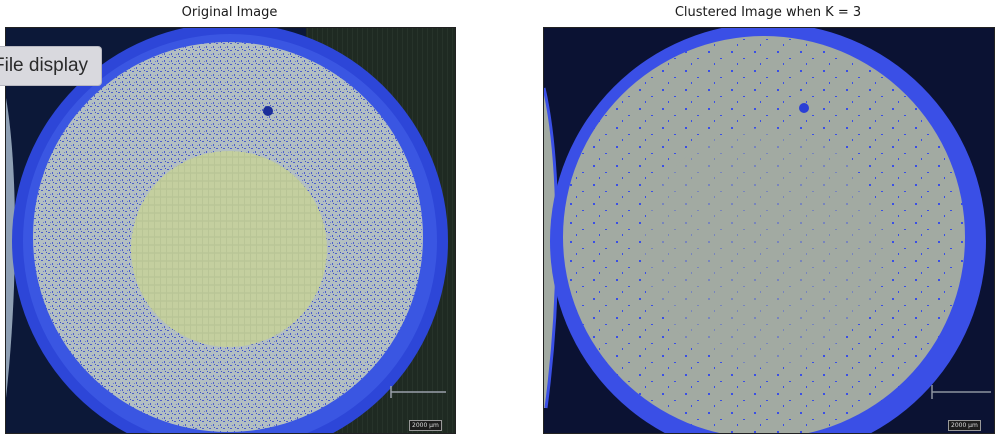 Image resolution: width=998 pixels, height=439 pixels. Describe the element at coordinates (229, 12) in the screenshot. I see `left-panel-title: Original Image` at that location.